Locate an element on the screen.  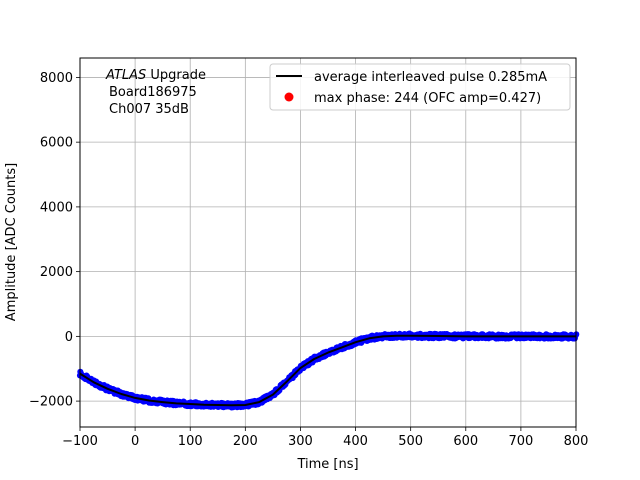
x-tick-label: 300 is located at coordinates (300, 441).